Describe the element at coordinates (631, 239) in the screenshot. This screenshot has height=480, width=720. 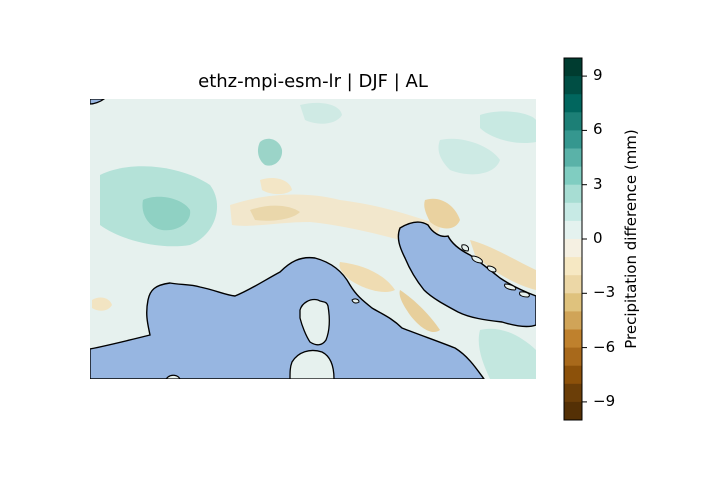
I see `colorbar-label: Precipitation difference (mm)` at that location.